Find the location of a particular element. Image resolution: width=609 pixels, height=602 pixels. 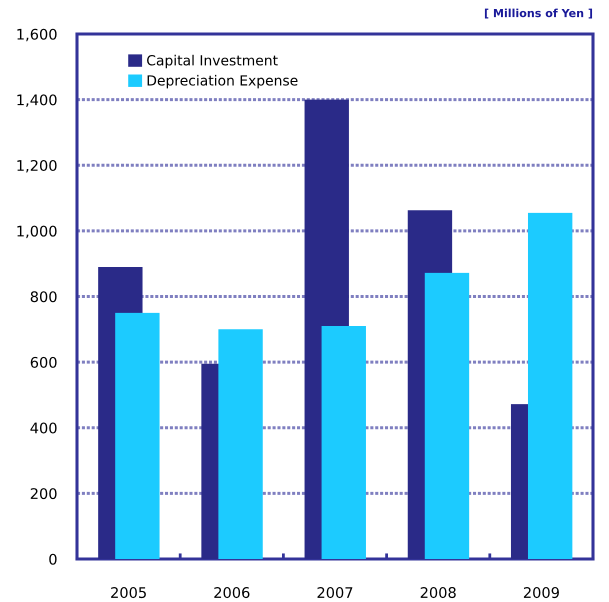

x-tick-label: 2009 is located at coordinates (541, 592).